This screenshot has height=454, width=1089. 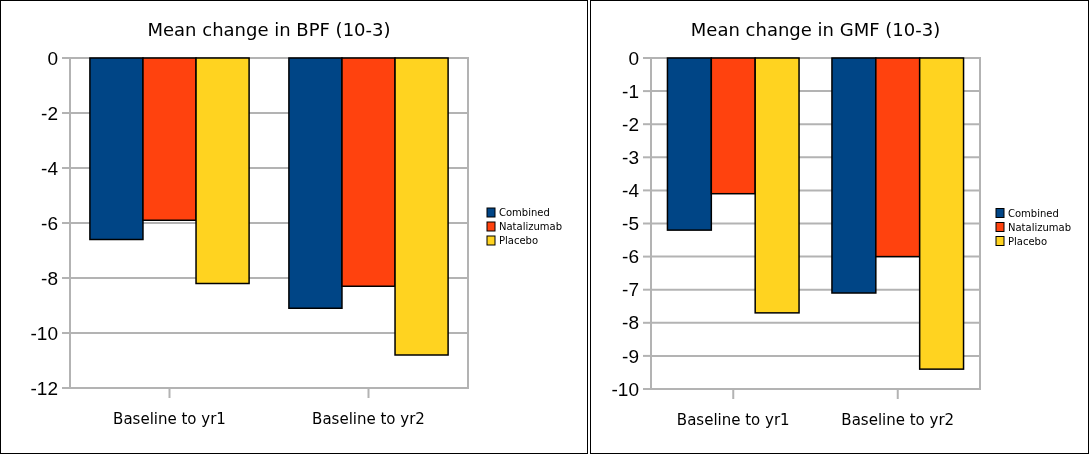 I want to click on y-tick-label: -3, so click(x=630, y=157).